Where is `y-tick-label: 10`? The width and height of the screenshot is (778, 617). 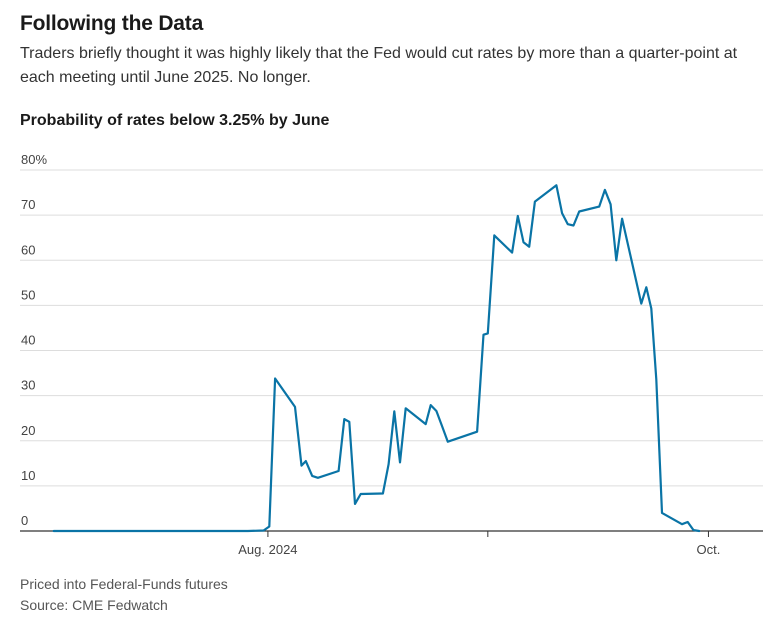
y-tick-label: 10 is located at coordinates (28, 475).